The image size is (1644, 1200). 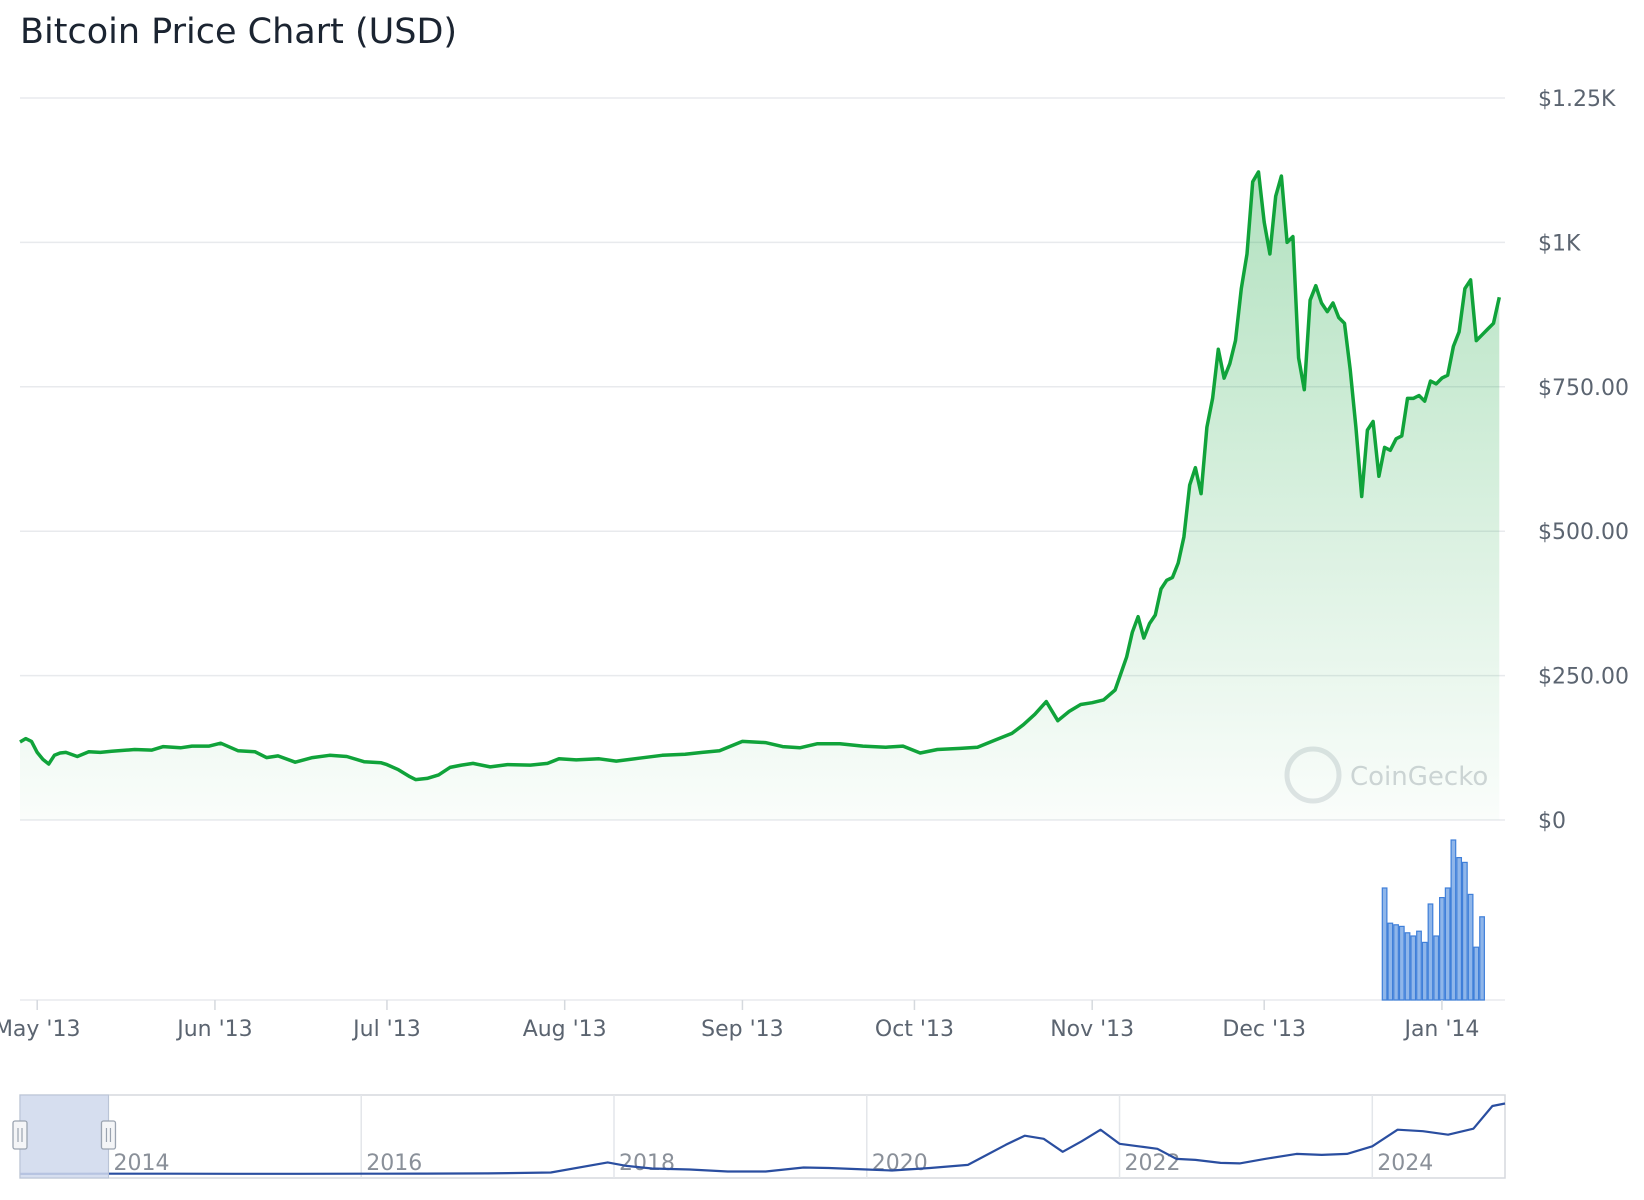 What do you see at coordinates (1583, 388) in the screenshot?
I see `y-tick-label: $750.00` at bounding box center [1583, 388].